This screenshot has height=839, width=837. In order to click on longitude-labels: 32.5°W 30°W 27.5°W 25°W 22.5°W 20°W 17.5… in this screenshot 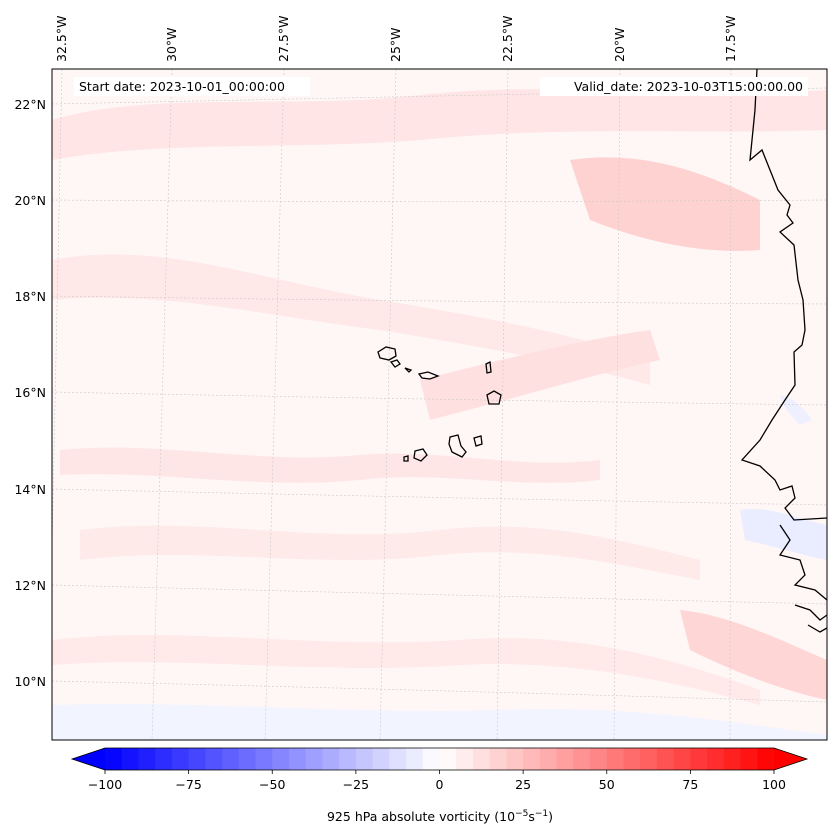, I will do `click(396, 39)`.